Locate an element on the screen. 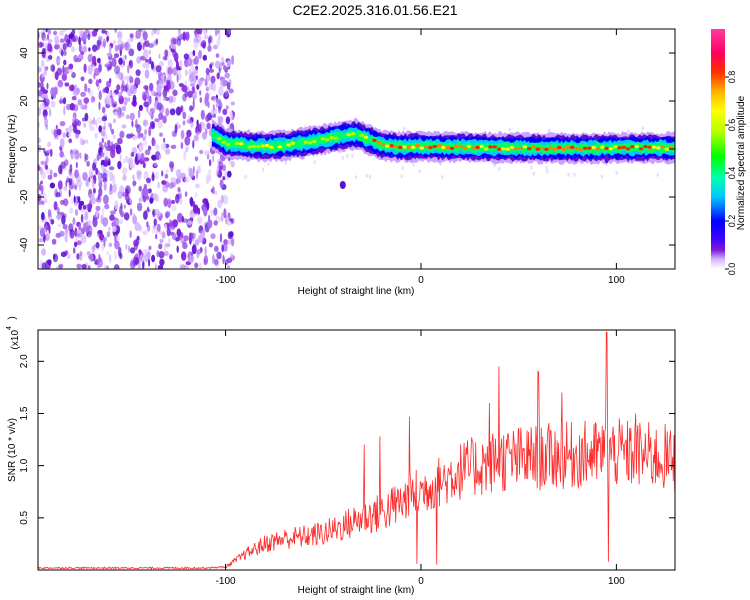  colorbar-tick-label: 0.2 is located at coordinates (732, 221).